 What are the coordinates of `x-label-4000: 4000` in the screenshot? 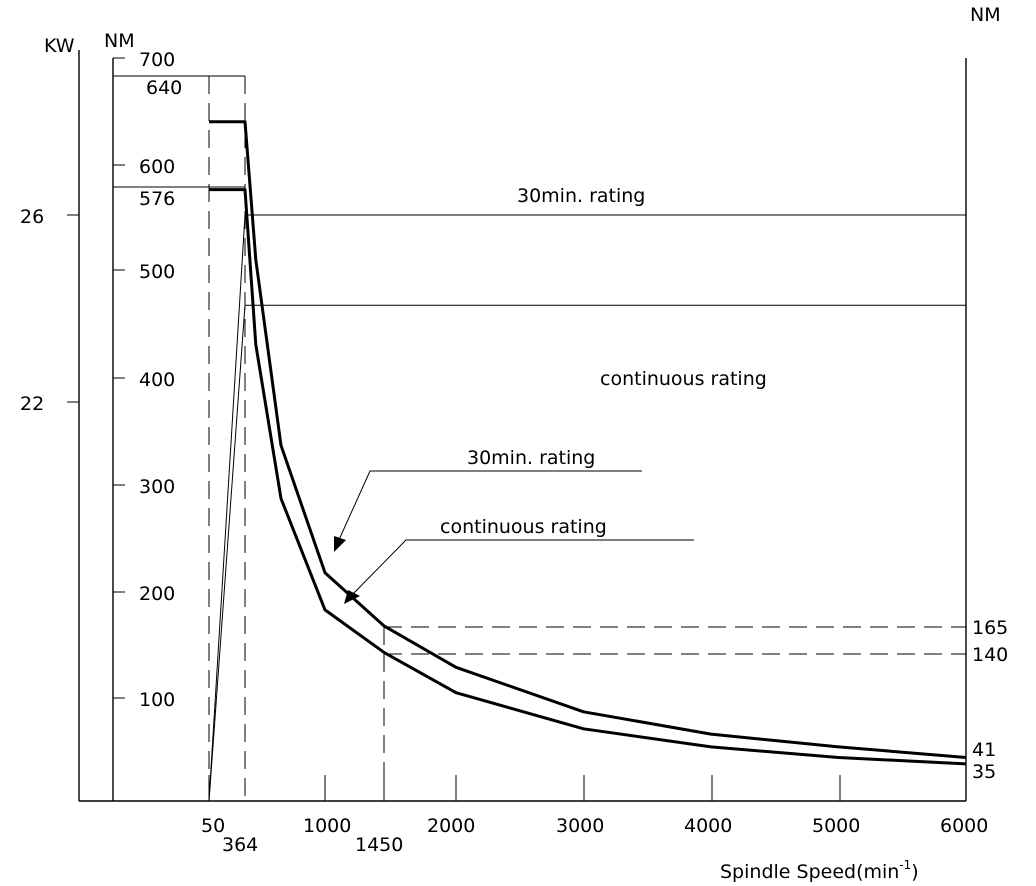 It's located at (708, 826).